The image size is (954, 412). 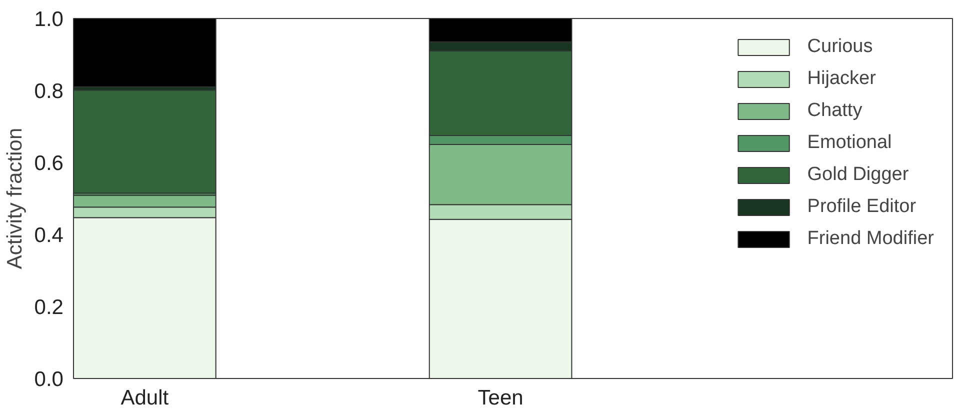 What do you see at coordinates (49, 379) in the screenshot?
I see `y-tick-label: 0.0` at bounding box center [49, 379].